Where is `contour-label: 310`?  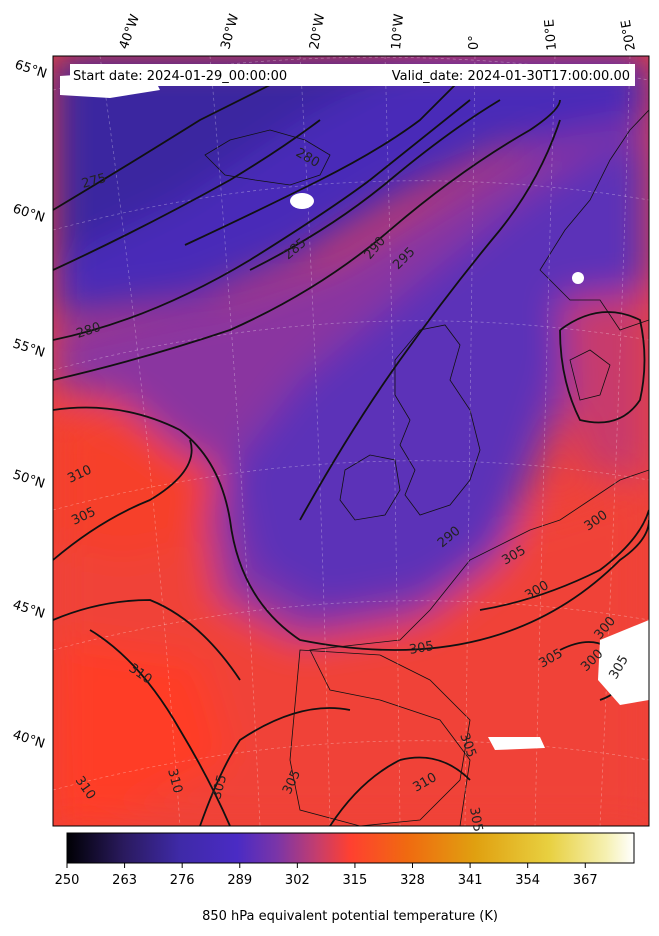 contour-label: 310 is located at coordinates (174, 781).